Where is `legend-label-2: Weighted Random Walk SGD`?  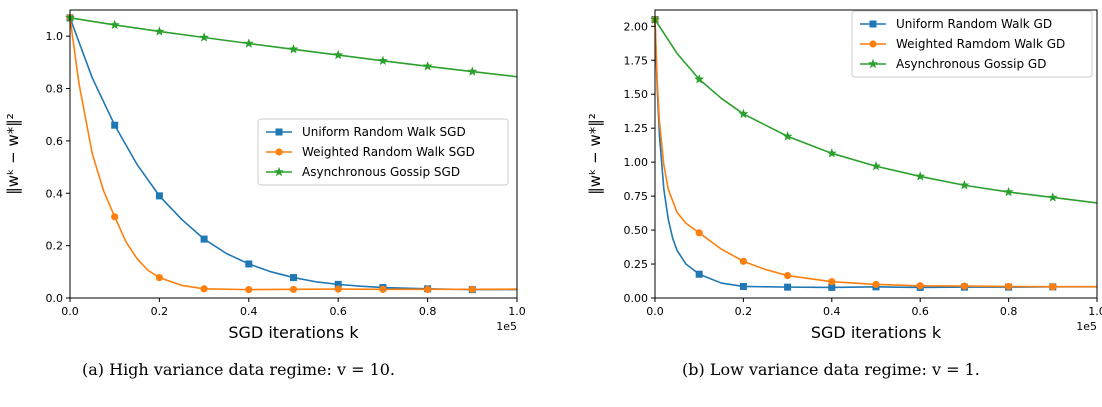 legend-label-2: Weighted Random Walk SGD is located at coordinates (388, 152).